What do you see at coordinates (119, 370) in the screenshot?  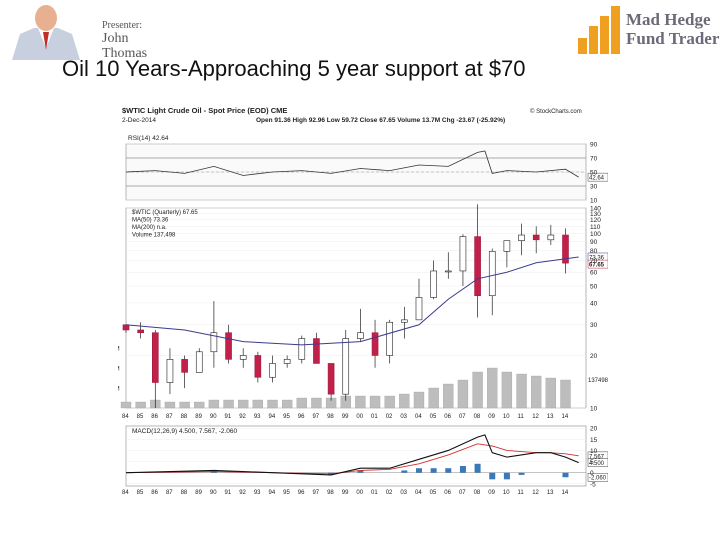 I see `volume-tick-label: 20M` at bounding box center [119, 370].